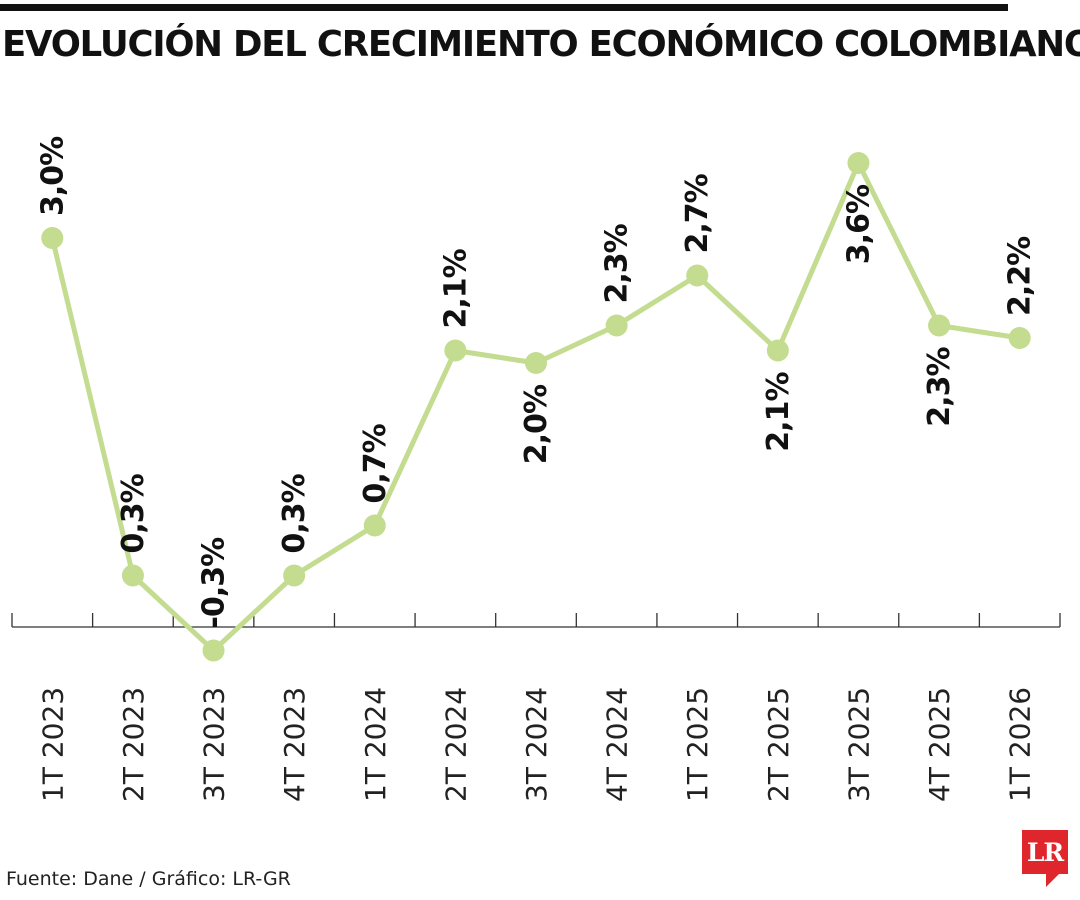 This screenshot has width=1080, height=900. What do you see at coordinates (148, 879) in the screenshot?
I see `source-note: Fuente: Dane / Gráfico: LR-GR` at bounding box center [148, 879].